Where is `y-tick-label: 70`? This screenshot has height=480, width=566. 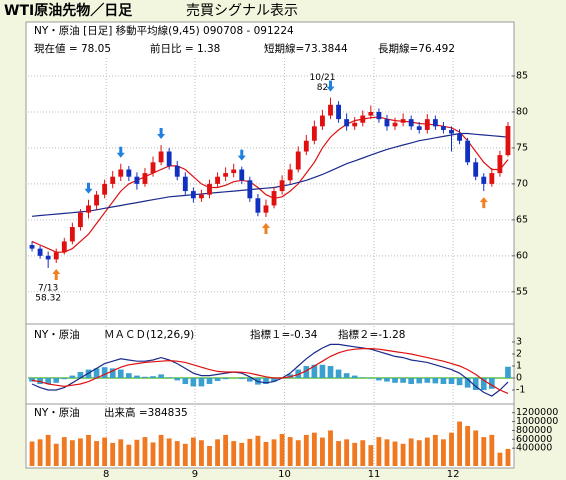
y-tick-label: 70 is located at coordinates (522, 183).